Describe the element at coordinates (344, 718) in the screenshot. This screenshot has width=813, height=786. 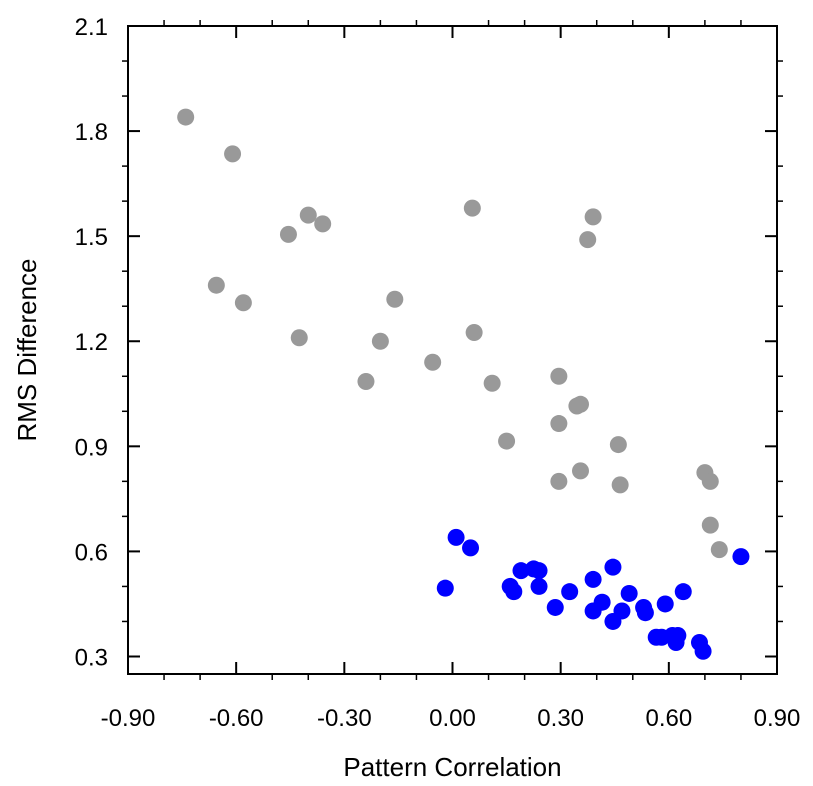
I see `x-tick-label: -0.30` at that location.